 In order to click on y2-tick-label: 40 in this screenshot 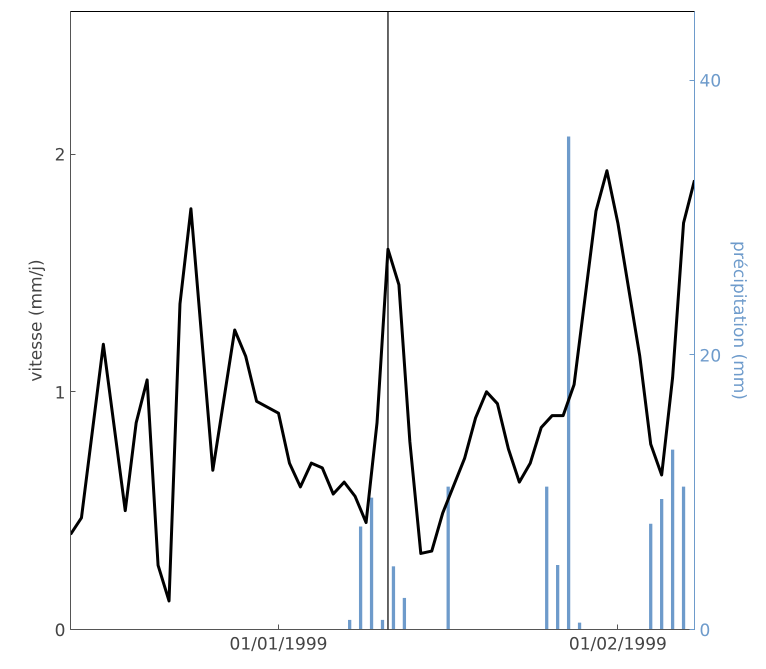, I will do `click(711, 82)`.